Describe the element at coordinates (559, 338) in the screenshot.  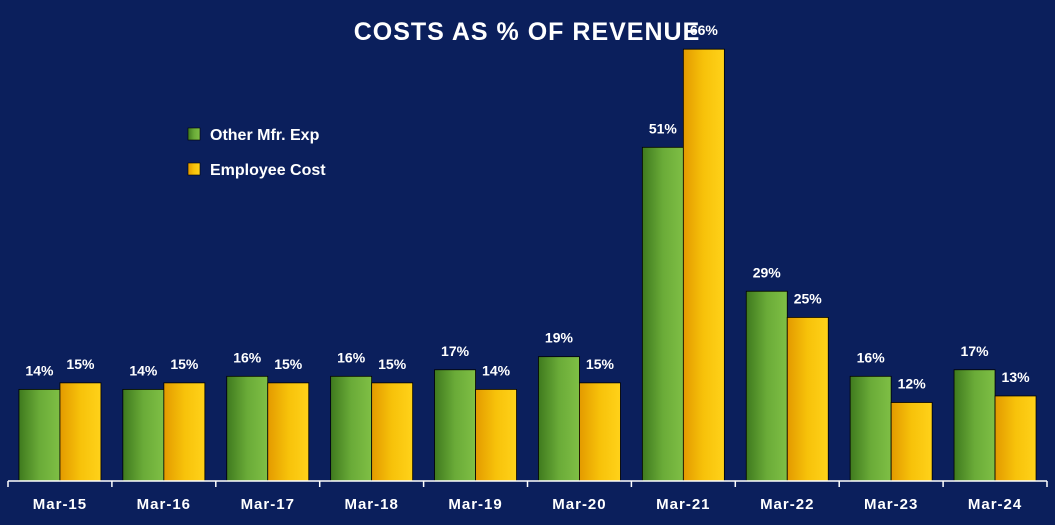
I see `data-label-other-mfr-exp-mar-20: 19%` at that location.